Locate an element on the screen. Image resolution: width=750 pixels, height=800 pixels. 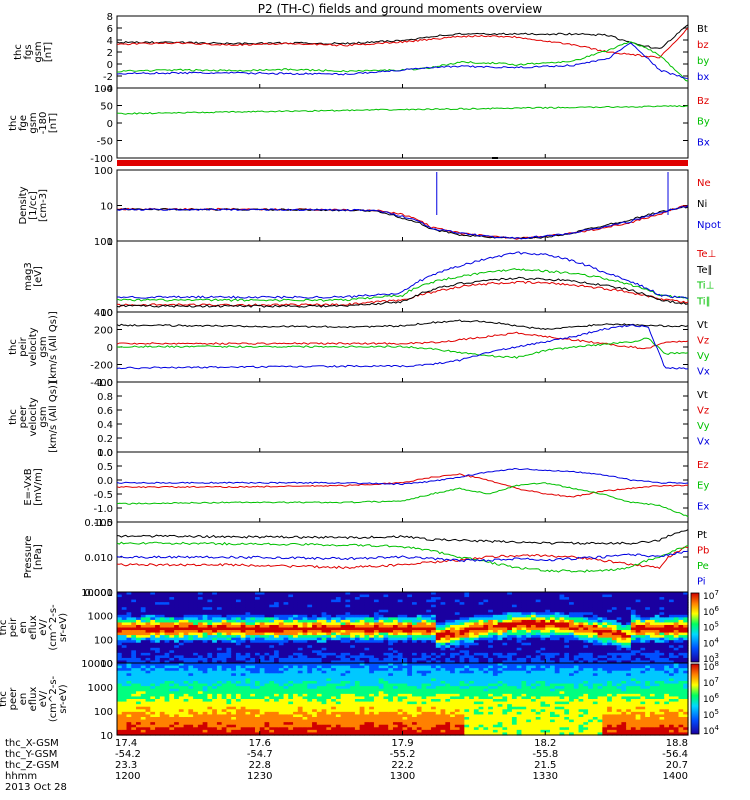
legend-peer-velocity-Vy: Vy is located at coordinates (703, 426).